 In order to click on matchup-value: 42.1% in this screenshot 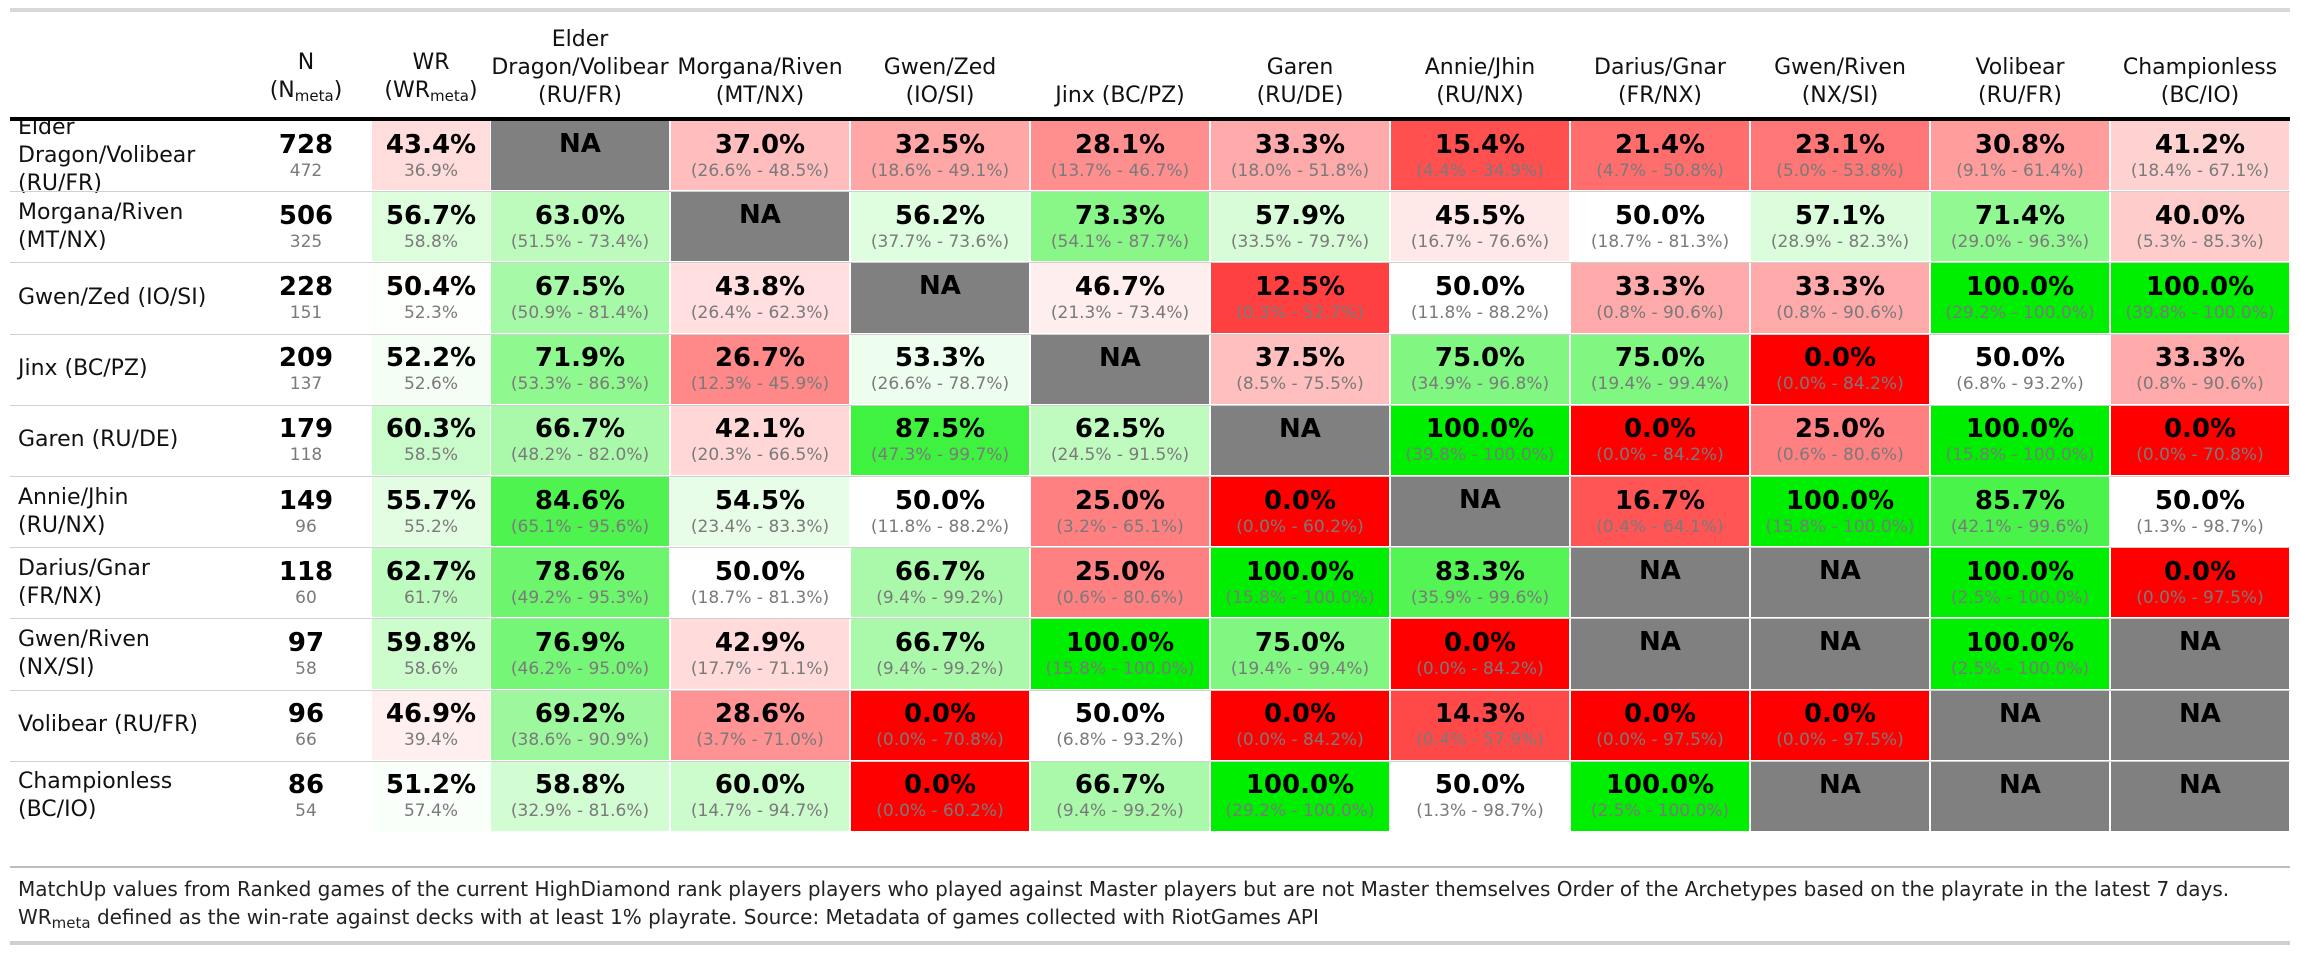, I will do `click(760, 429)`.